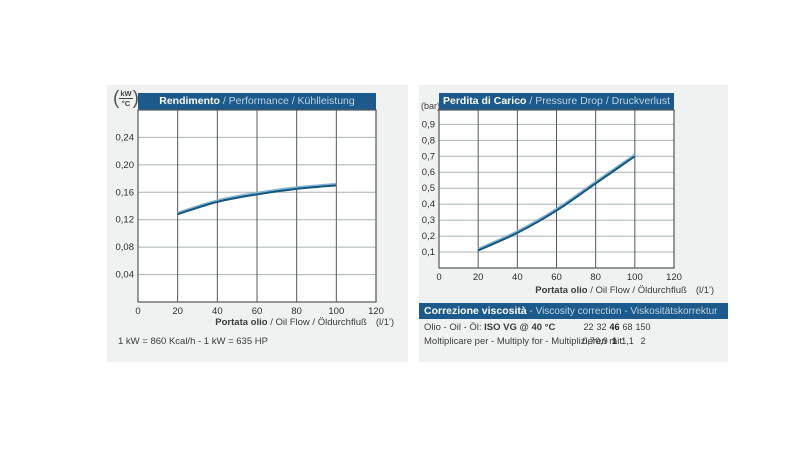 Image resolution: width=800 pixels, height=450 pixels. What do you see at coordinates (627, 340) in the screenshot?
I see `viscosity-value: 1,1` at bounding box center [627, 340].